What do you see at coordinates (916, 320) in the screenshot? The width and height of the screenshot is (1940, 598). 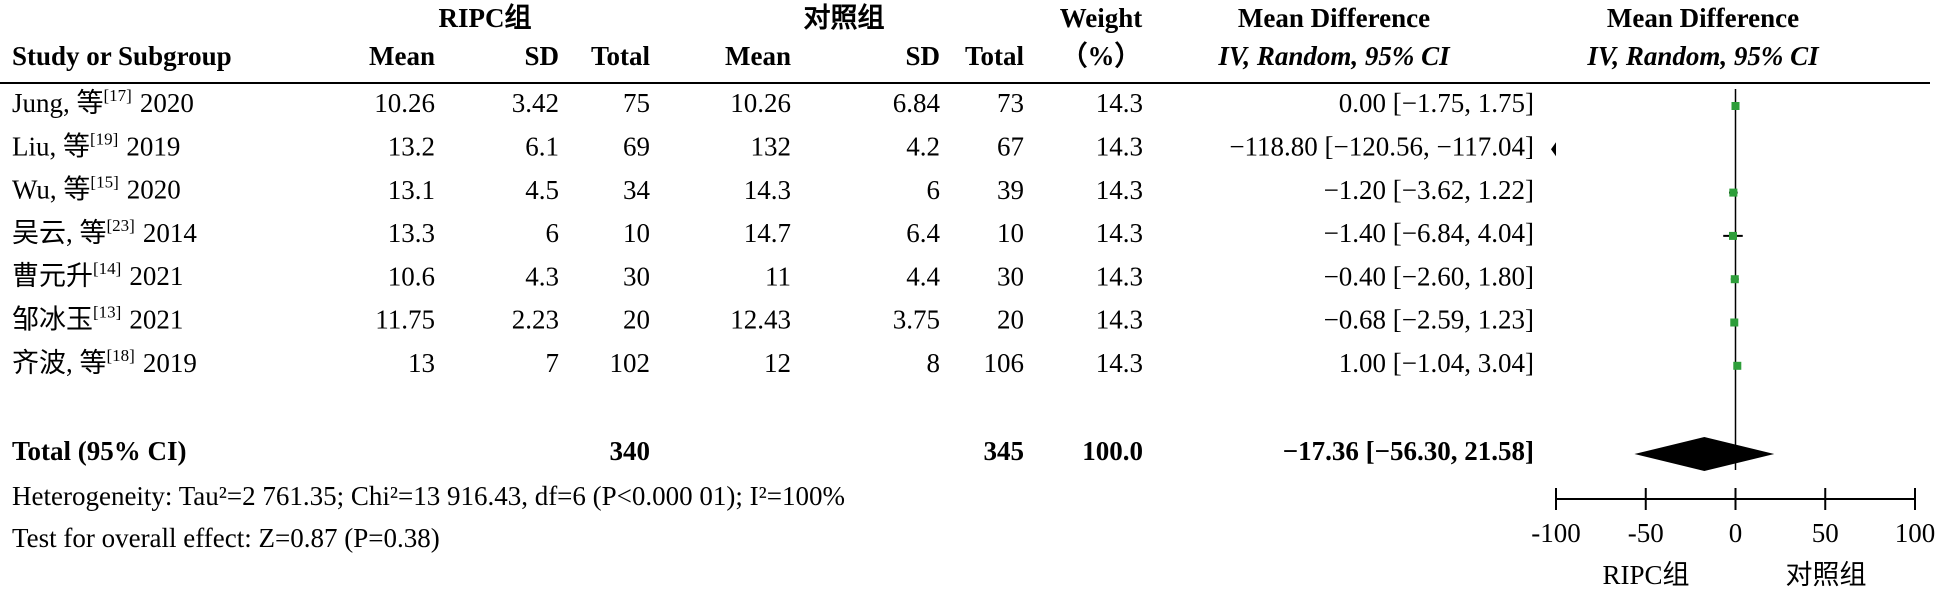 I see `ctrl-cell: 3.75` at bounding box center [916, 320].